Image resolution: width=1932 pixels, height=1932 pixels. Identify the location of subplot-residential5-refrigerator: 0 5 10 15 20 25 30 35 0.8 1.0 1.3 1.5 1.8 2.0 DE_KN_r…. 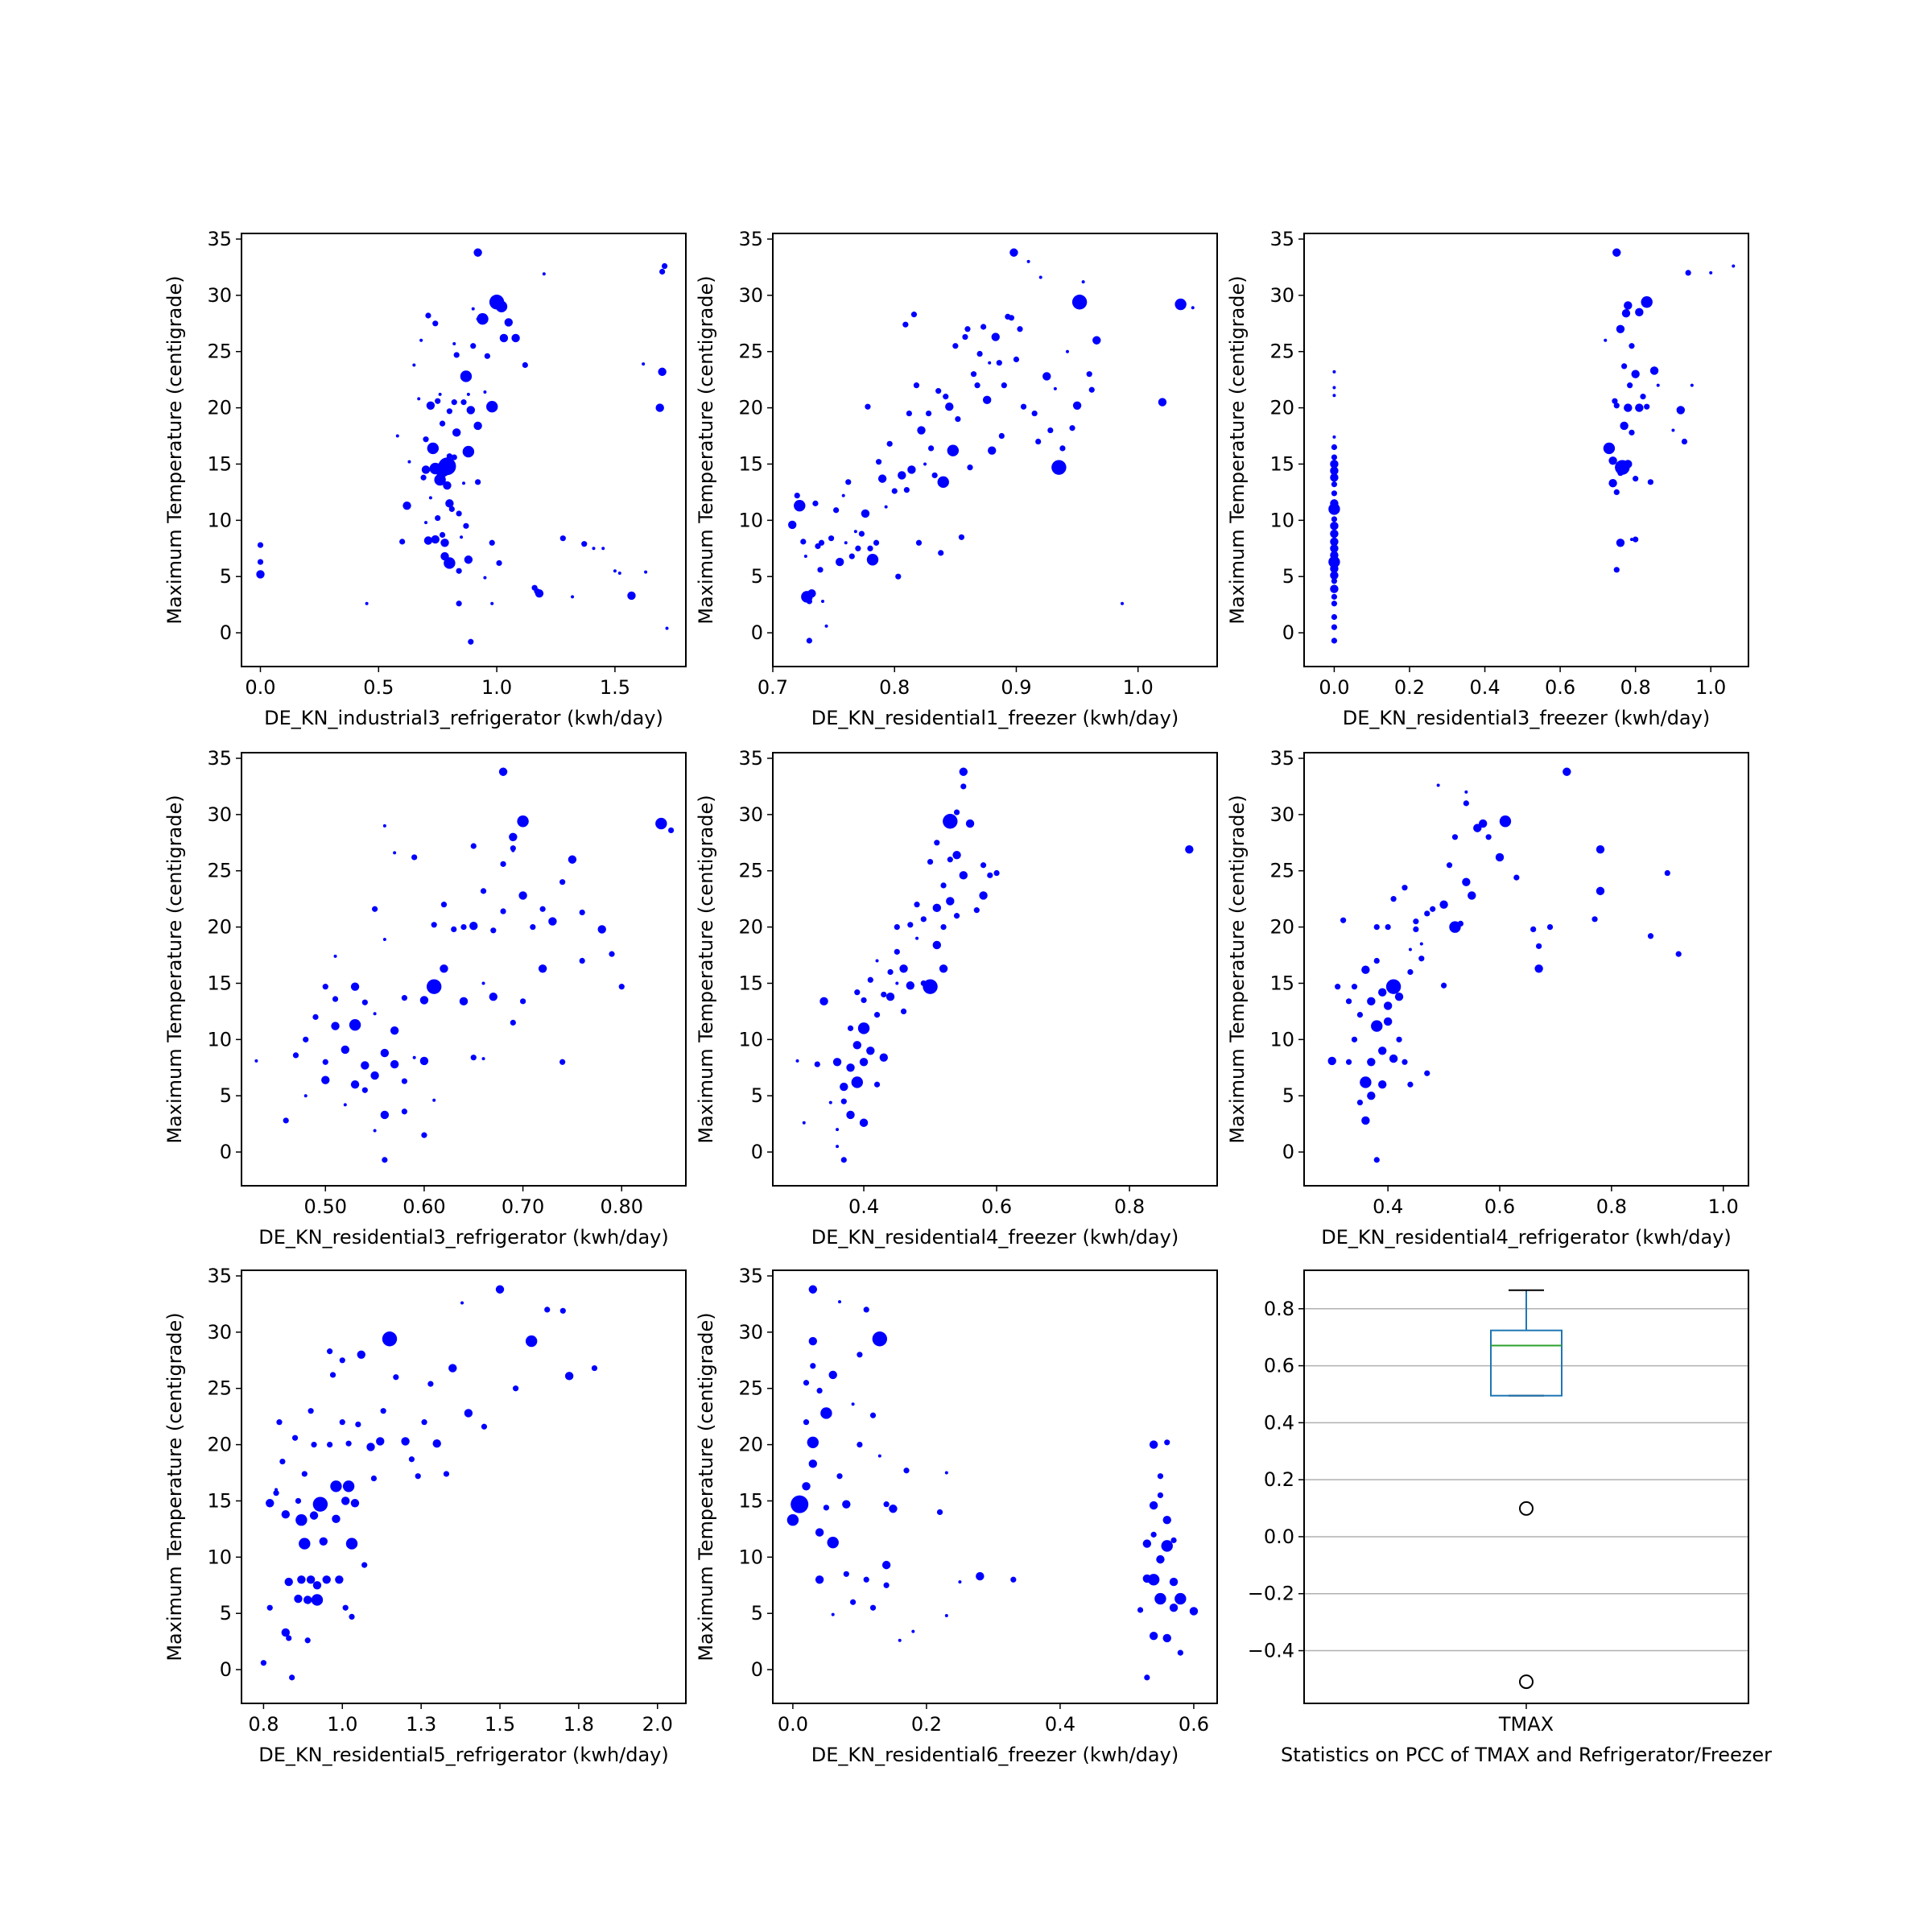
(425, 1515).